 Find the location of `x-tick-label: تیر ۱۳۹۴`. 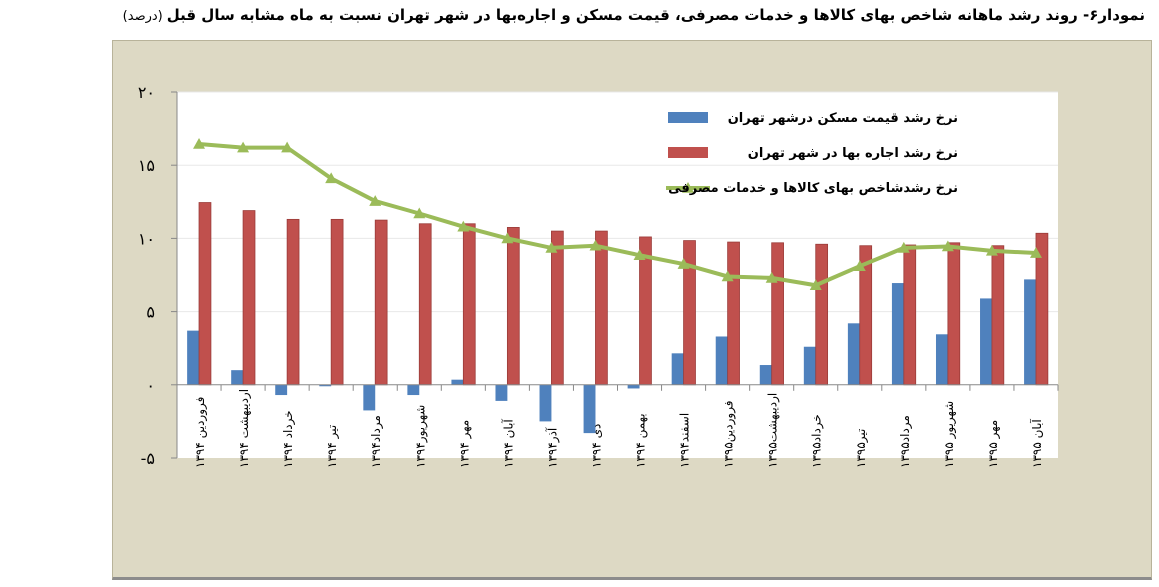

x-tick-label: تیر ۱۳۹۴ is located at coordinates (332, 446).